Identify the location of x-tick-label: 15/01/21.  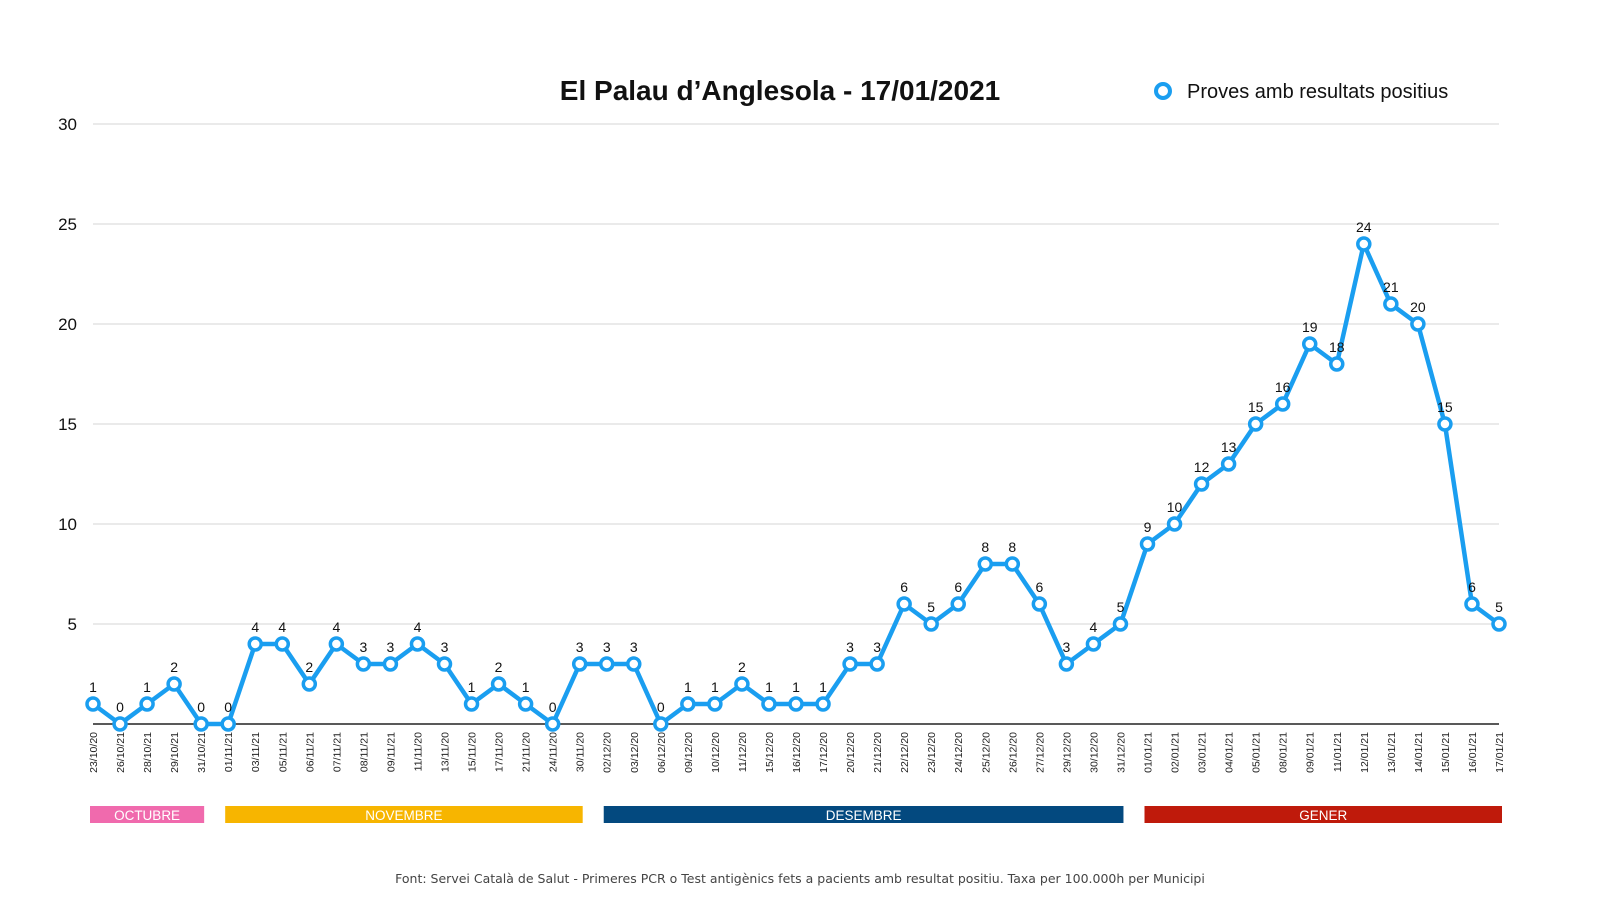
(1446, 752).